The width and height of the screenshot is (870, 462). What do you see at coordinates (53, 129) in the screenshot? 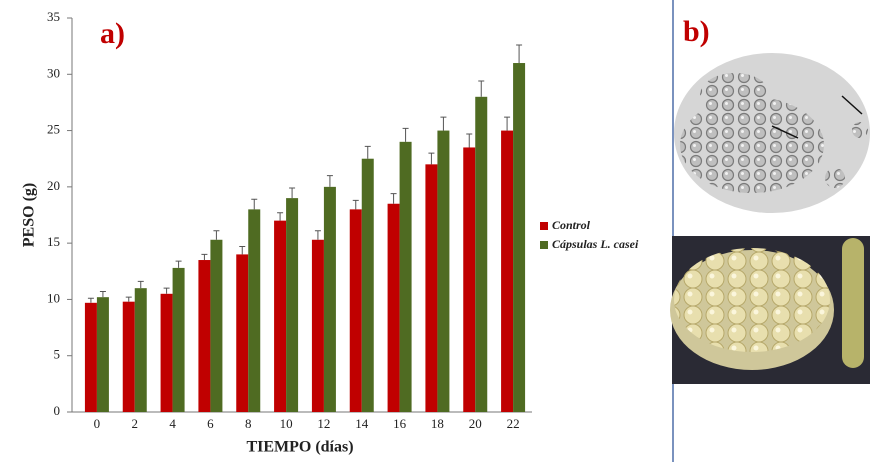
I see `y-tick-label: 25` at bounding box center [53, 129].